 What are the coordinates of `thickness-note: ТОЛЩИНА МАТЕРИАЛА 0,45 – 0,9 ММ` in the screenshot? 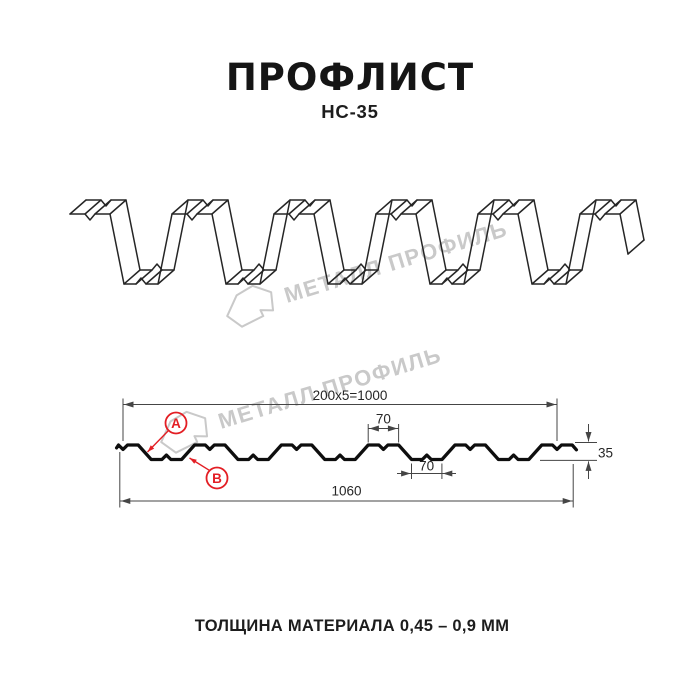 It's located at (352, 626).